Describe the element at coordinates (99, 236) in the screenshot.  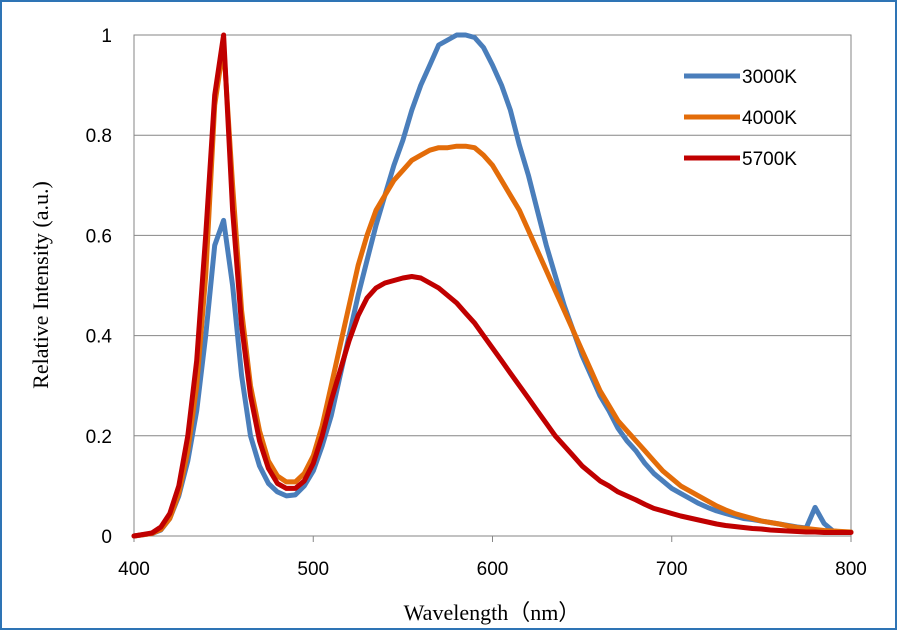
I see `y-tick-label: 0.6` at that location.